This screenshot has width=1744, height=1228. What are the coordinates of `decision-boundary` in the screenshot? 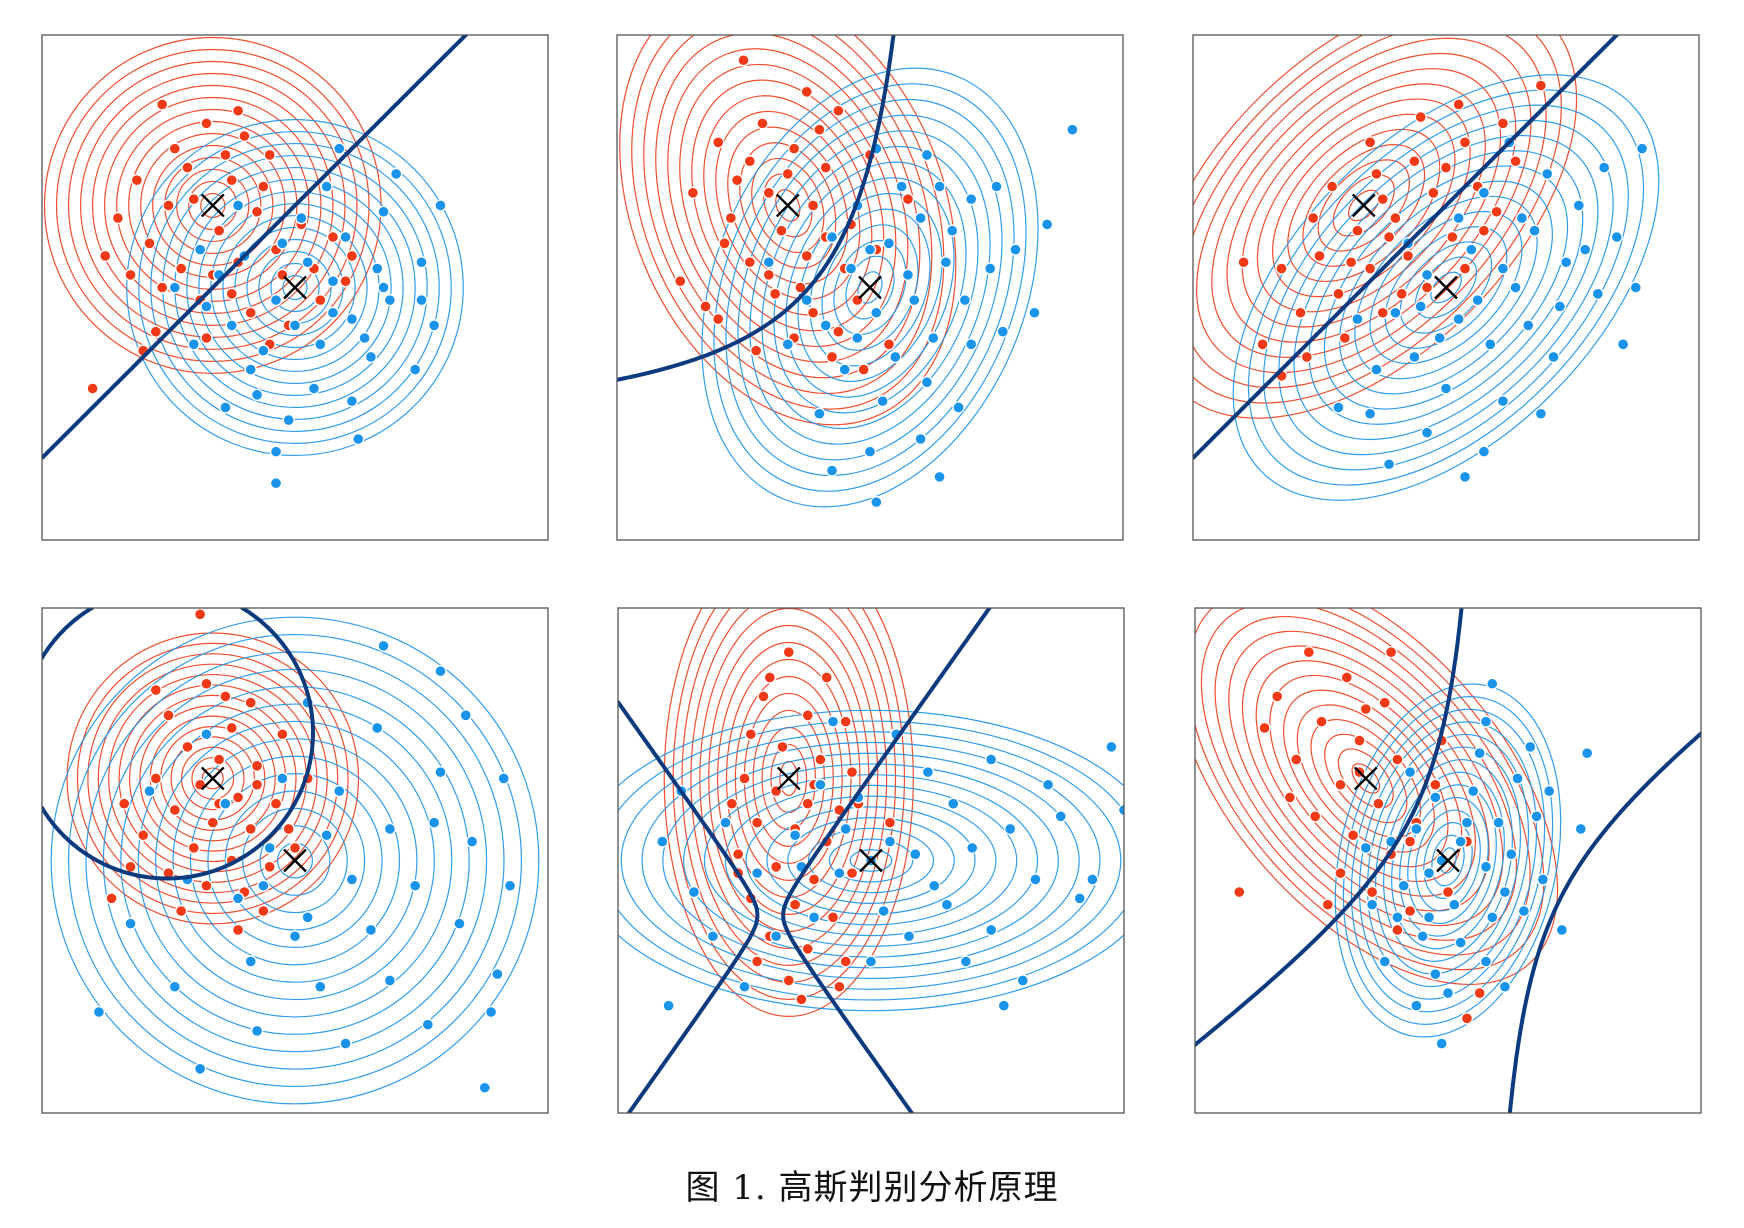 It's located at (756, 208).